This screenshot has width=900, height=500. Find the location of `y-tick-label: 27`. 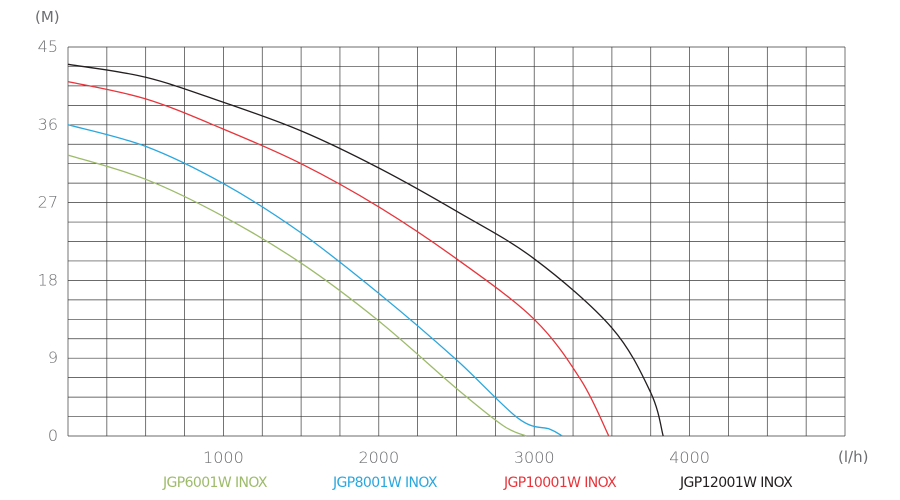

y-tick-label: 27 is located at coordinates (48, 202).